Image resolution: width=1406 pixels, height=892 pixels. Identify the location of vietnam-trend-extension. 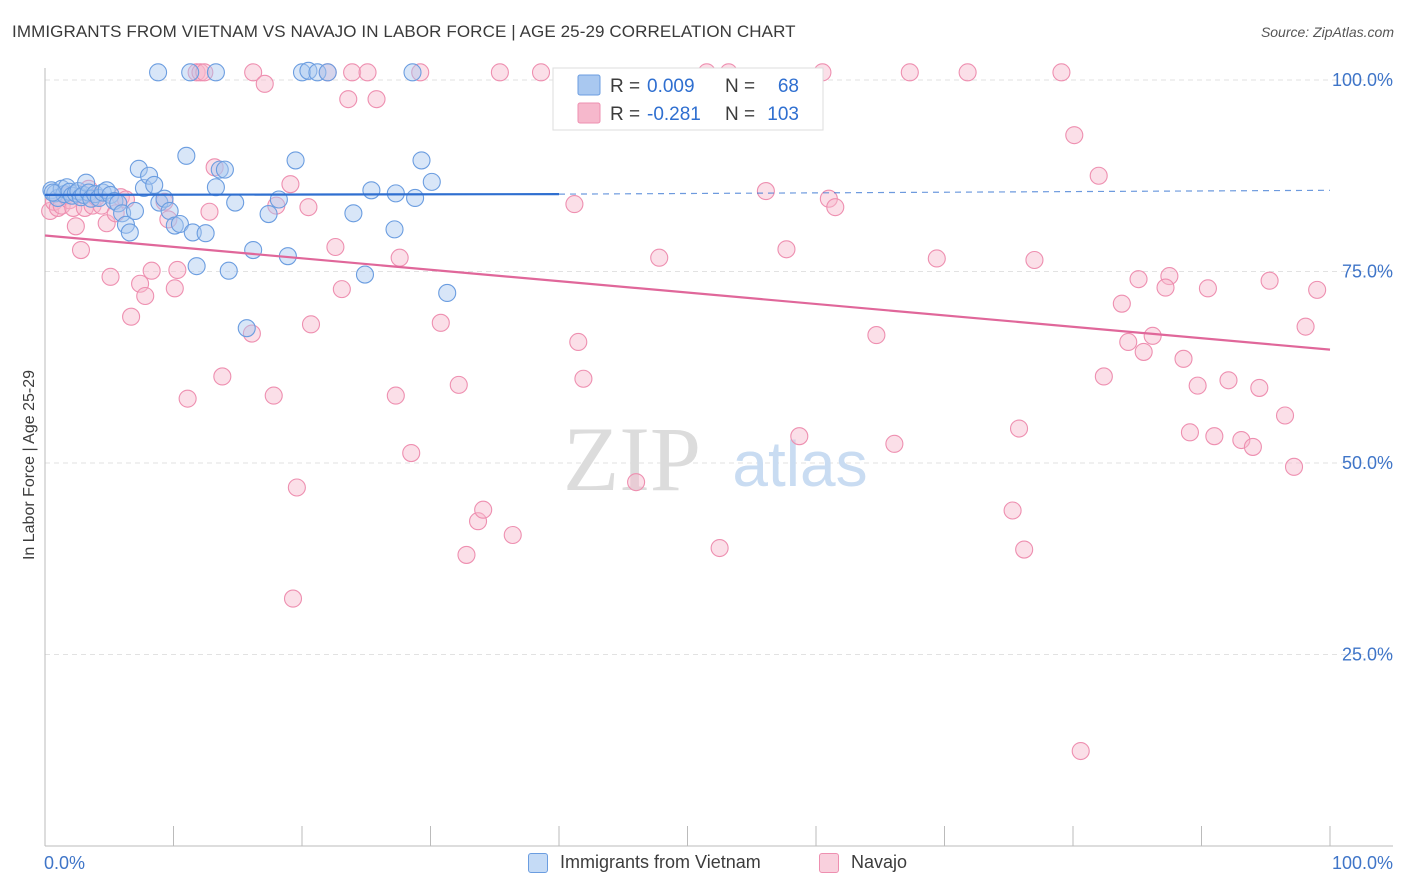
(944, 192).